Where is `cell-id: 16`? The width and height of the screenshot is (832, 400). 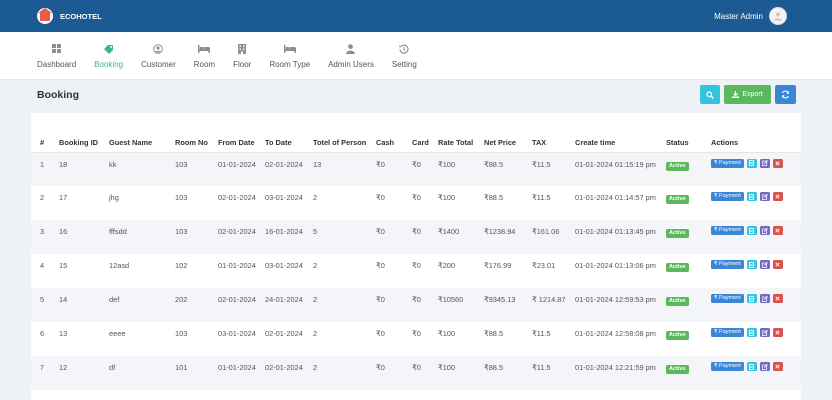
cell-id: 16 is located at coordinates (84, 237).